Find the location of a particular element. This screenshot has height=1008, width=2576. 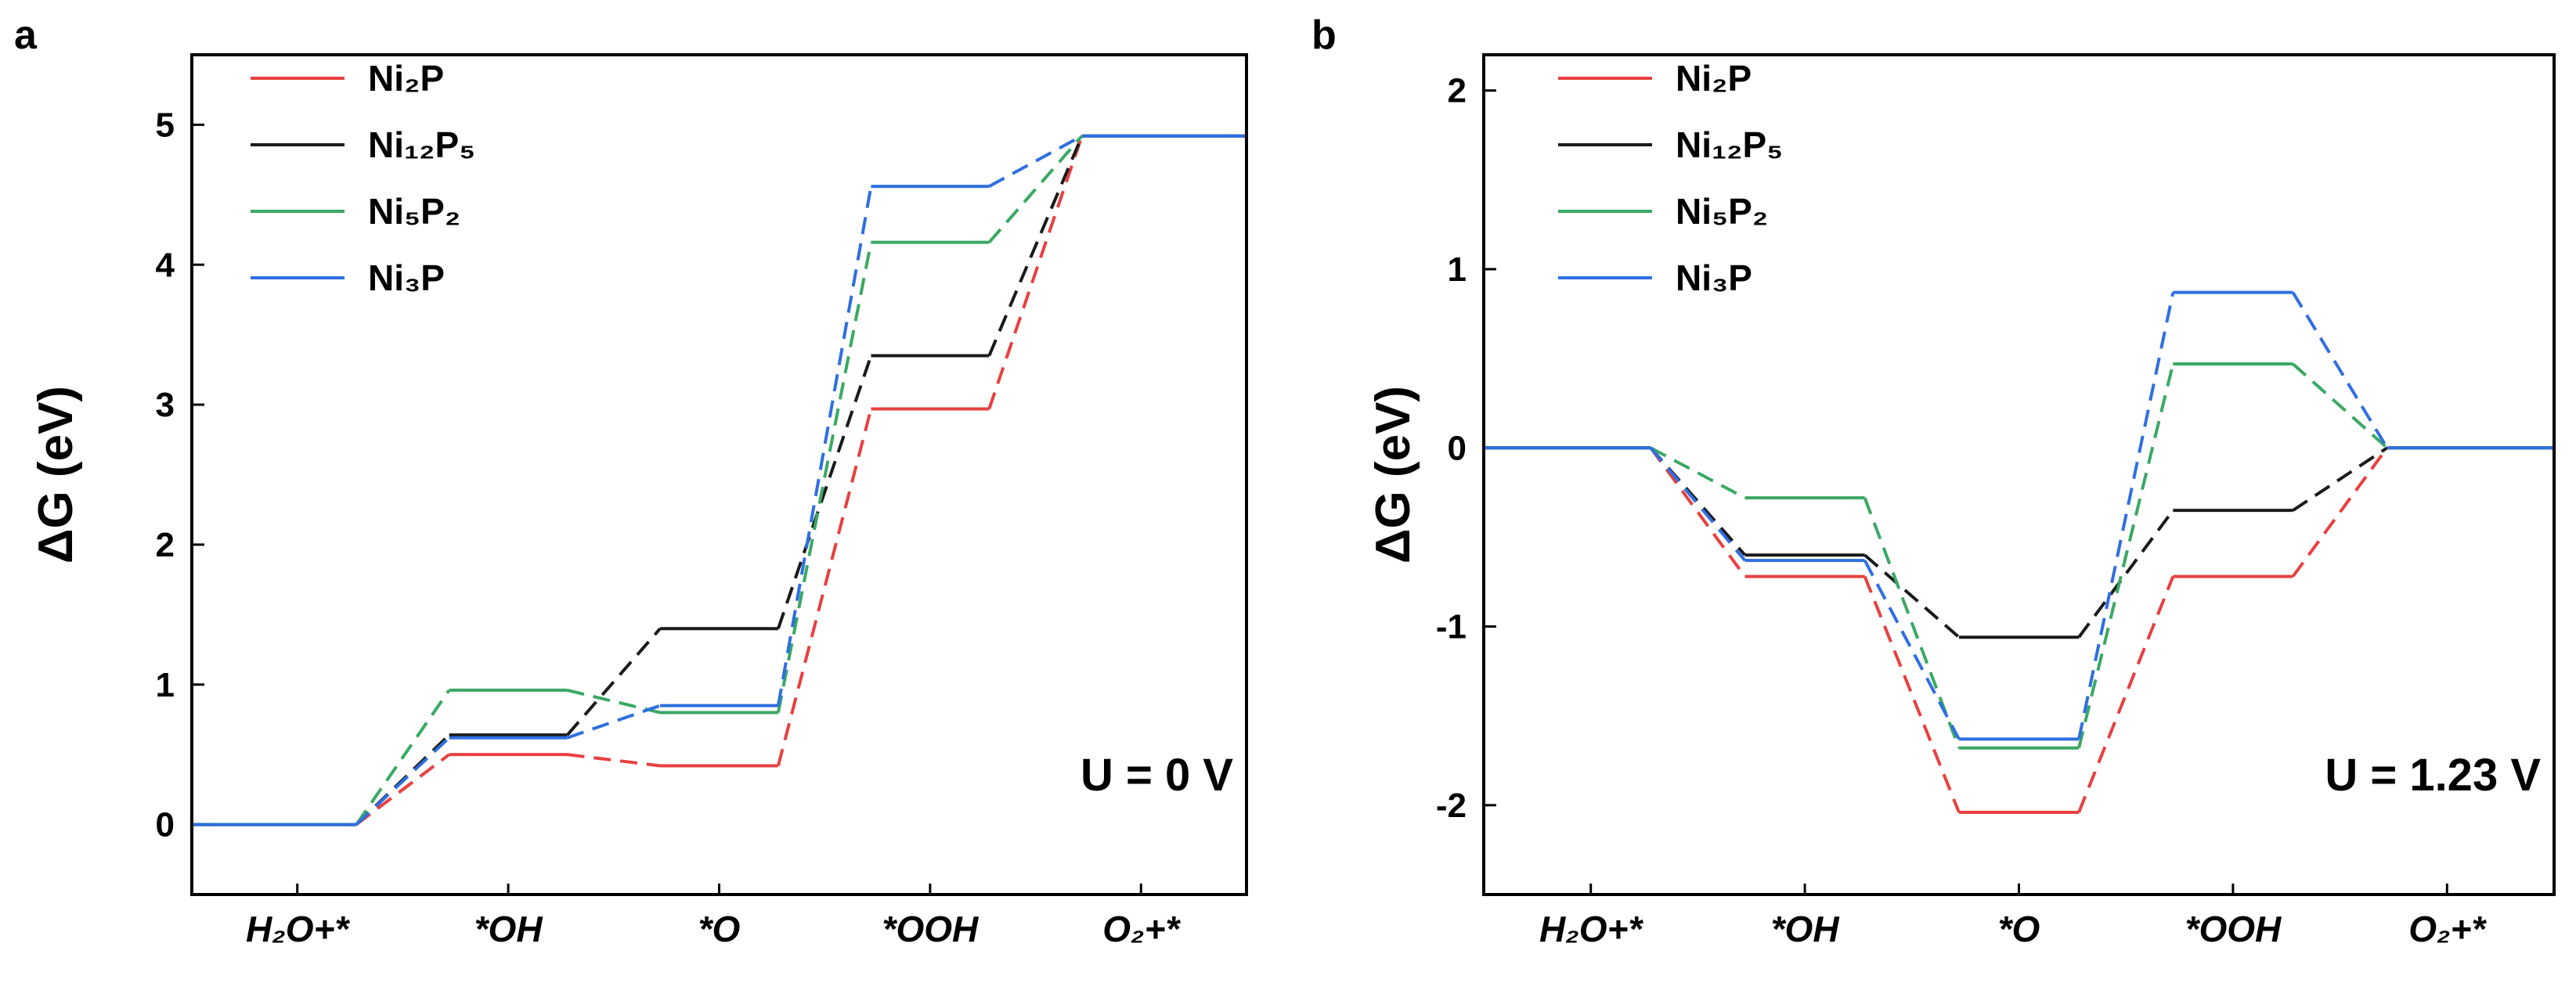

potential-annotation: U = 1.23 V is located at coordinates (2433, 775).